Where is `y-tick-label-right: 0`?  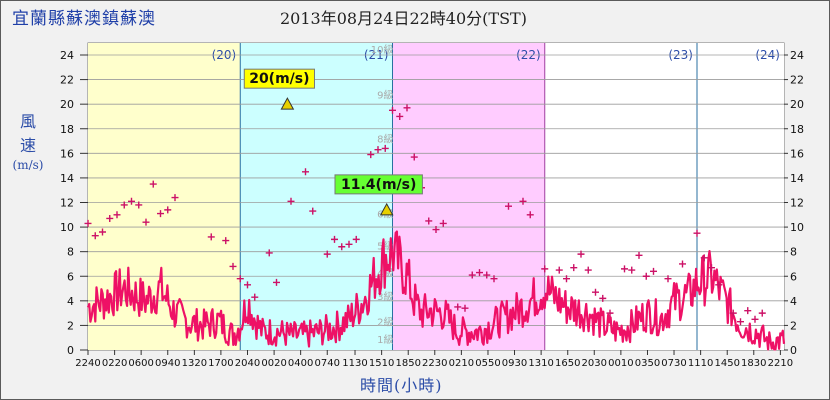
y-tick-label-right: 0 is located at coordinates (793, 350).